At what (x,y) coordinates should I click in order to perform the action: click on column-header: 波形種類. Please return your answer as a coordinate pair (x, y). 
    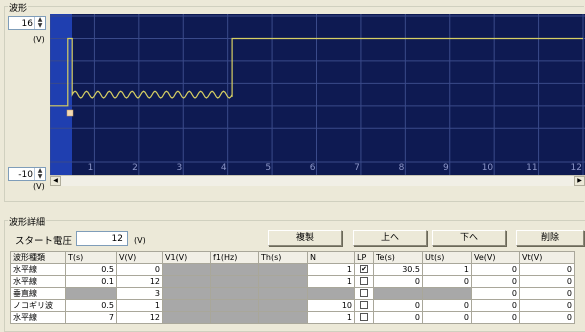
    Looking at the image, I should click on (38, 257).